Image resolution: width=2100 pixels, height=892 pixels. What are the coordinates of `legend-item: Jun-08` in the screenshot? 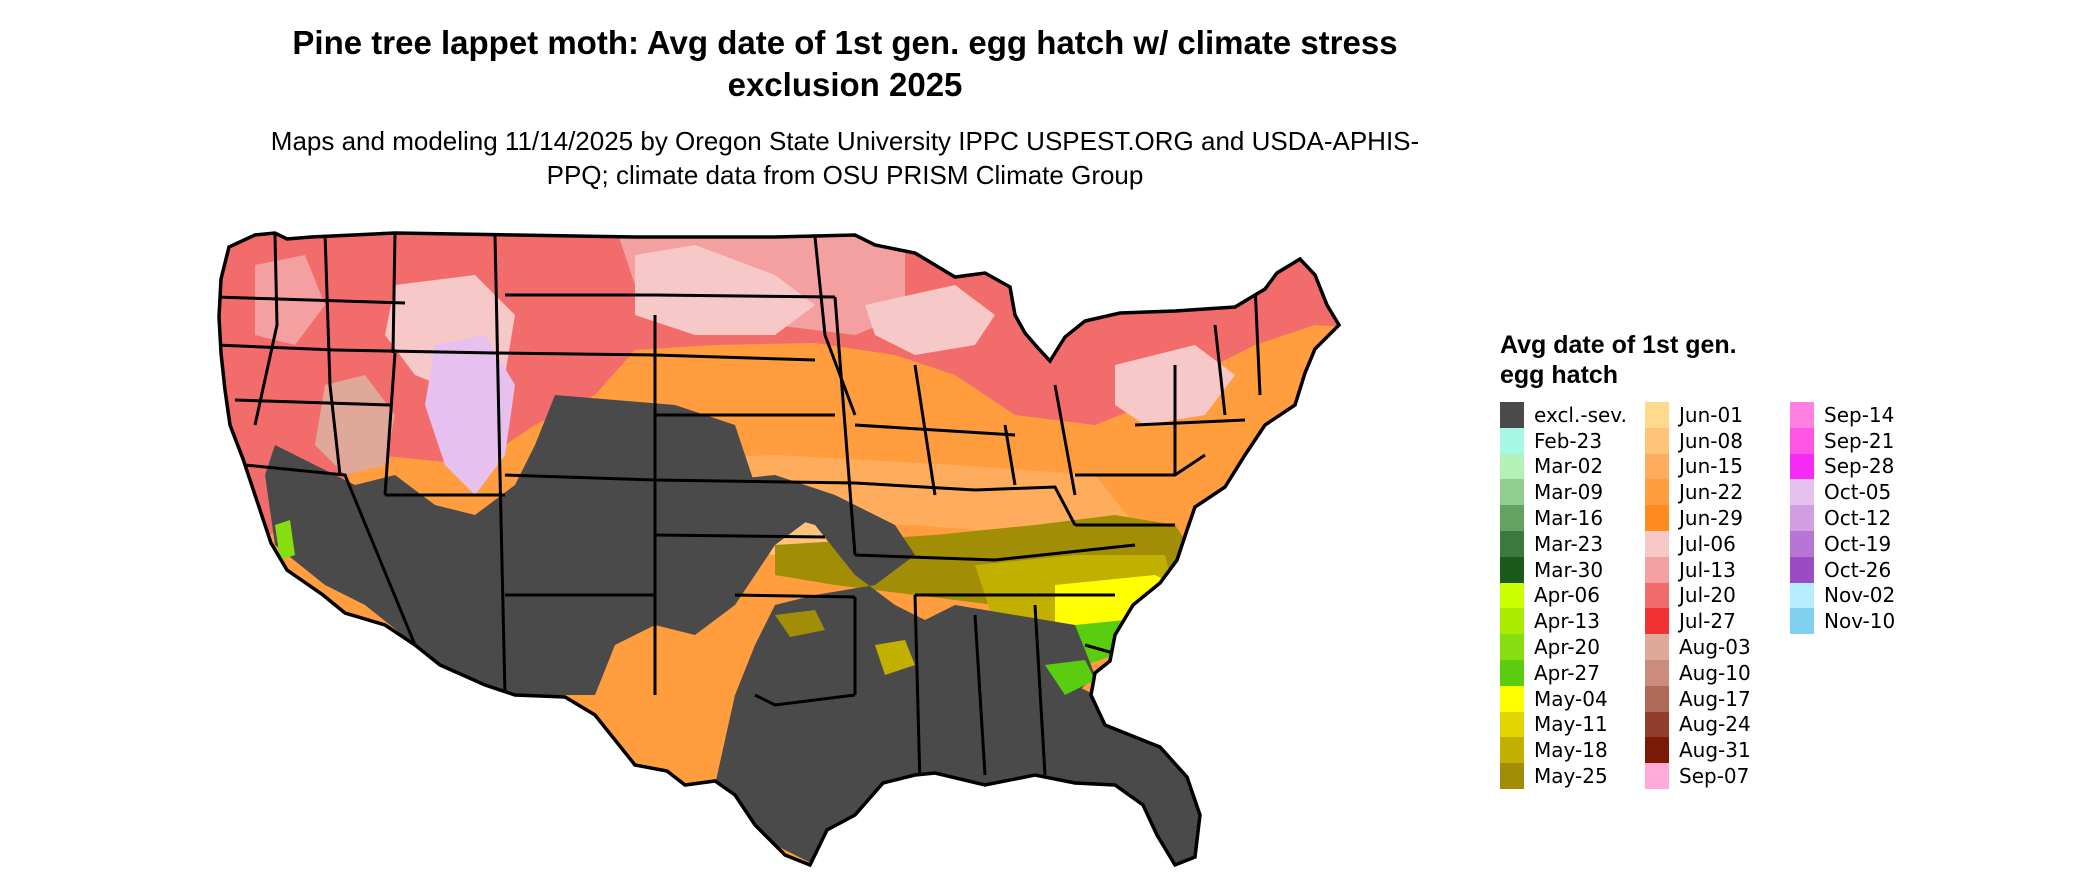 It's located at (1717, 440).